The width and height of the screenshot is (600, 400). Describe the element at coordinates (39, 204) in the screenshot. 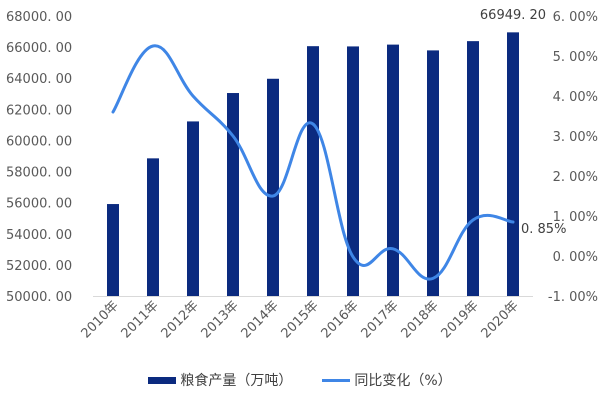

I see `left-tick-label: 56000. 00` at that location.